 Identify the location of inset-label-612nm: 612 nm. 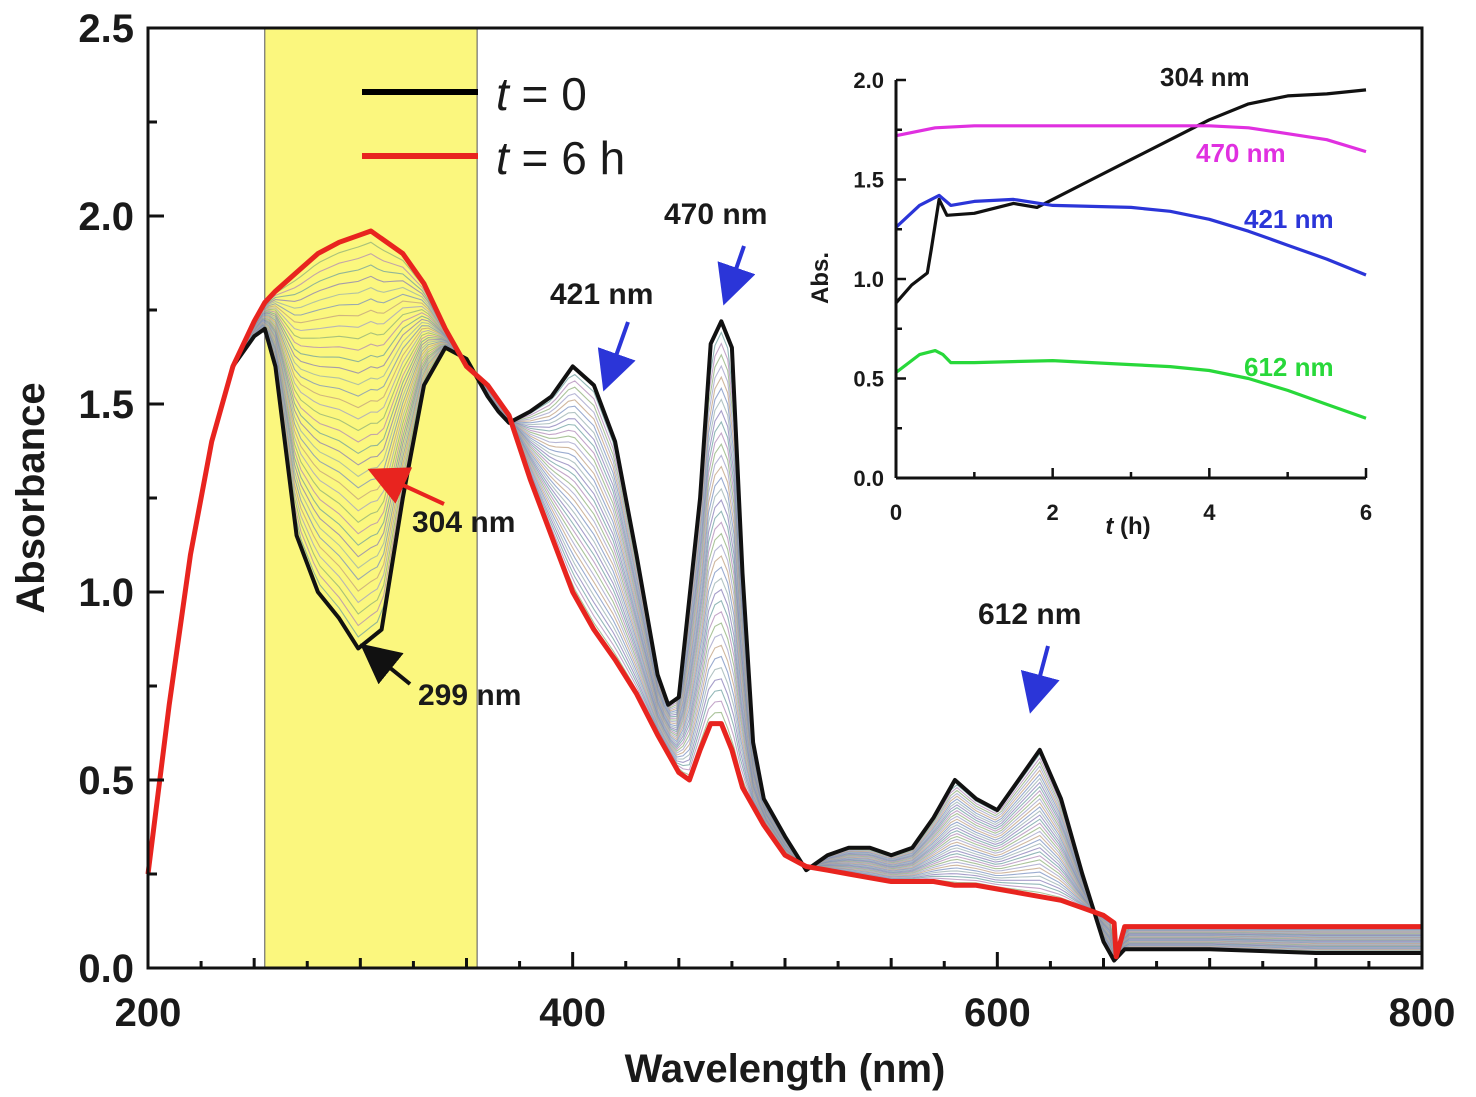
(1289, 367).